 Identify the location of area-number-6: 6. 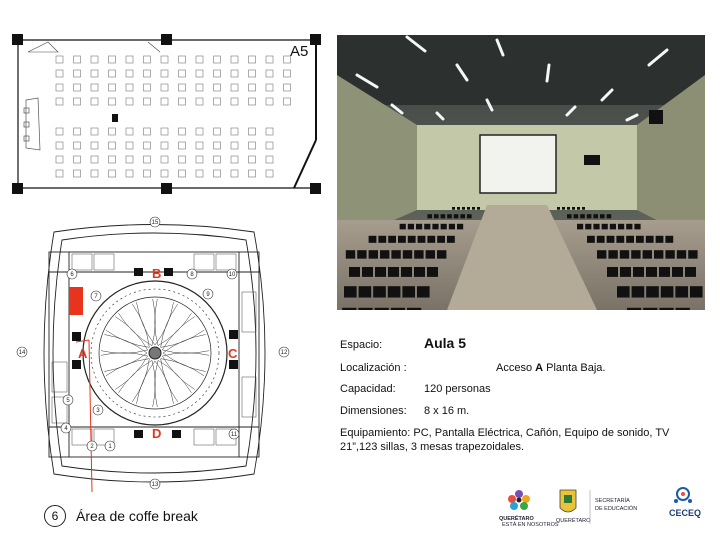
(72, 274).